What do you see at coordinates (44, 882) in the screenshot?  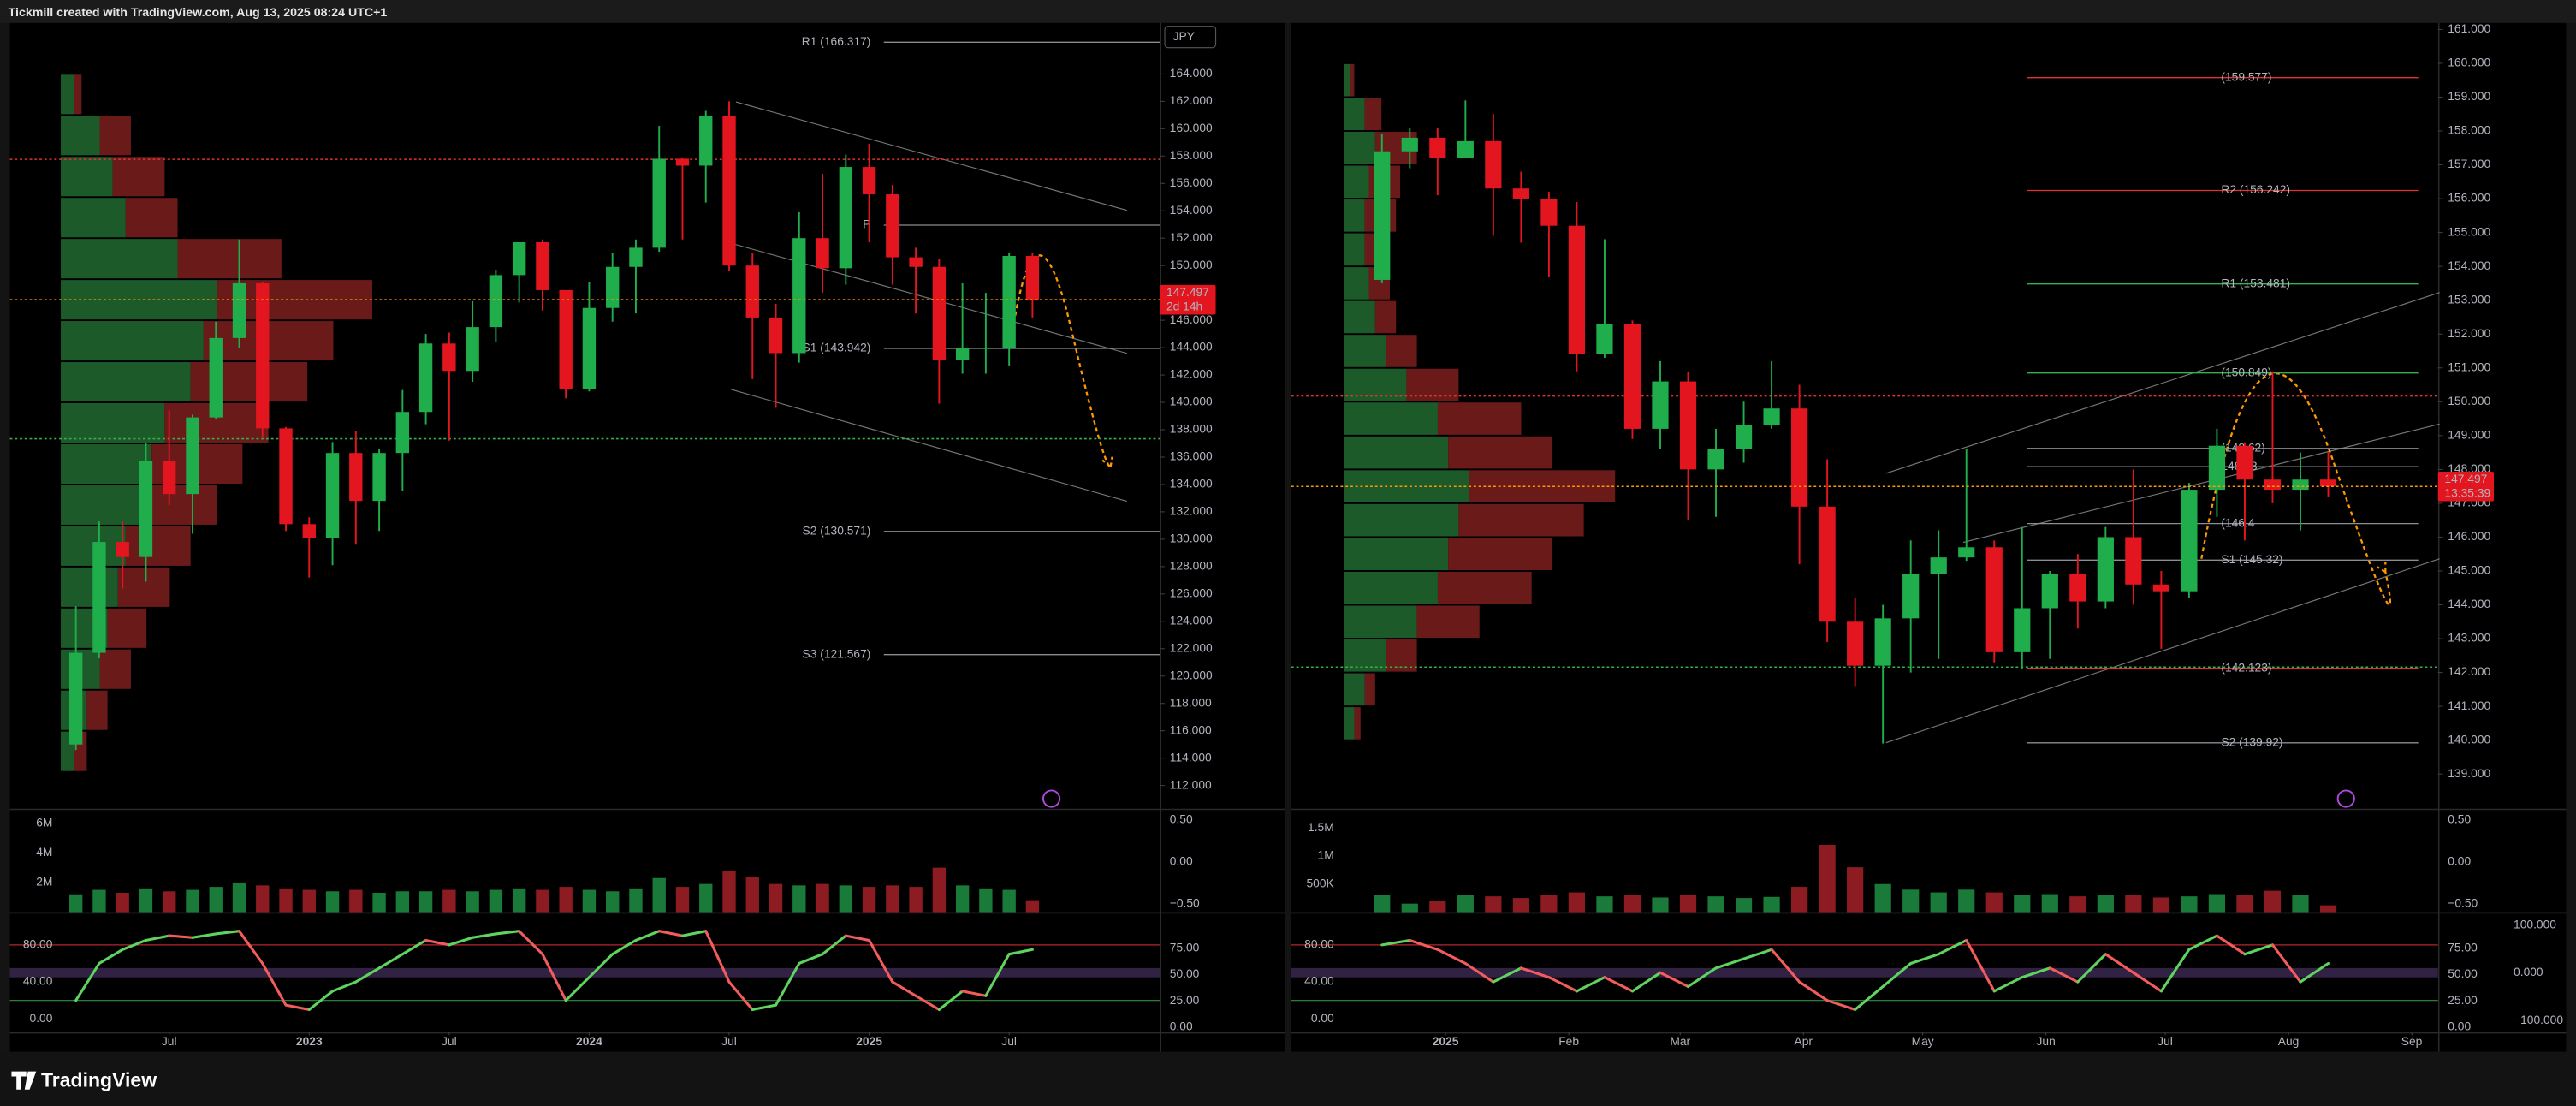 I see `volume-tick-label: 2M` at bounding box center [44, 882].